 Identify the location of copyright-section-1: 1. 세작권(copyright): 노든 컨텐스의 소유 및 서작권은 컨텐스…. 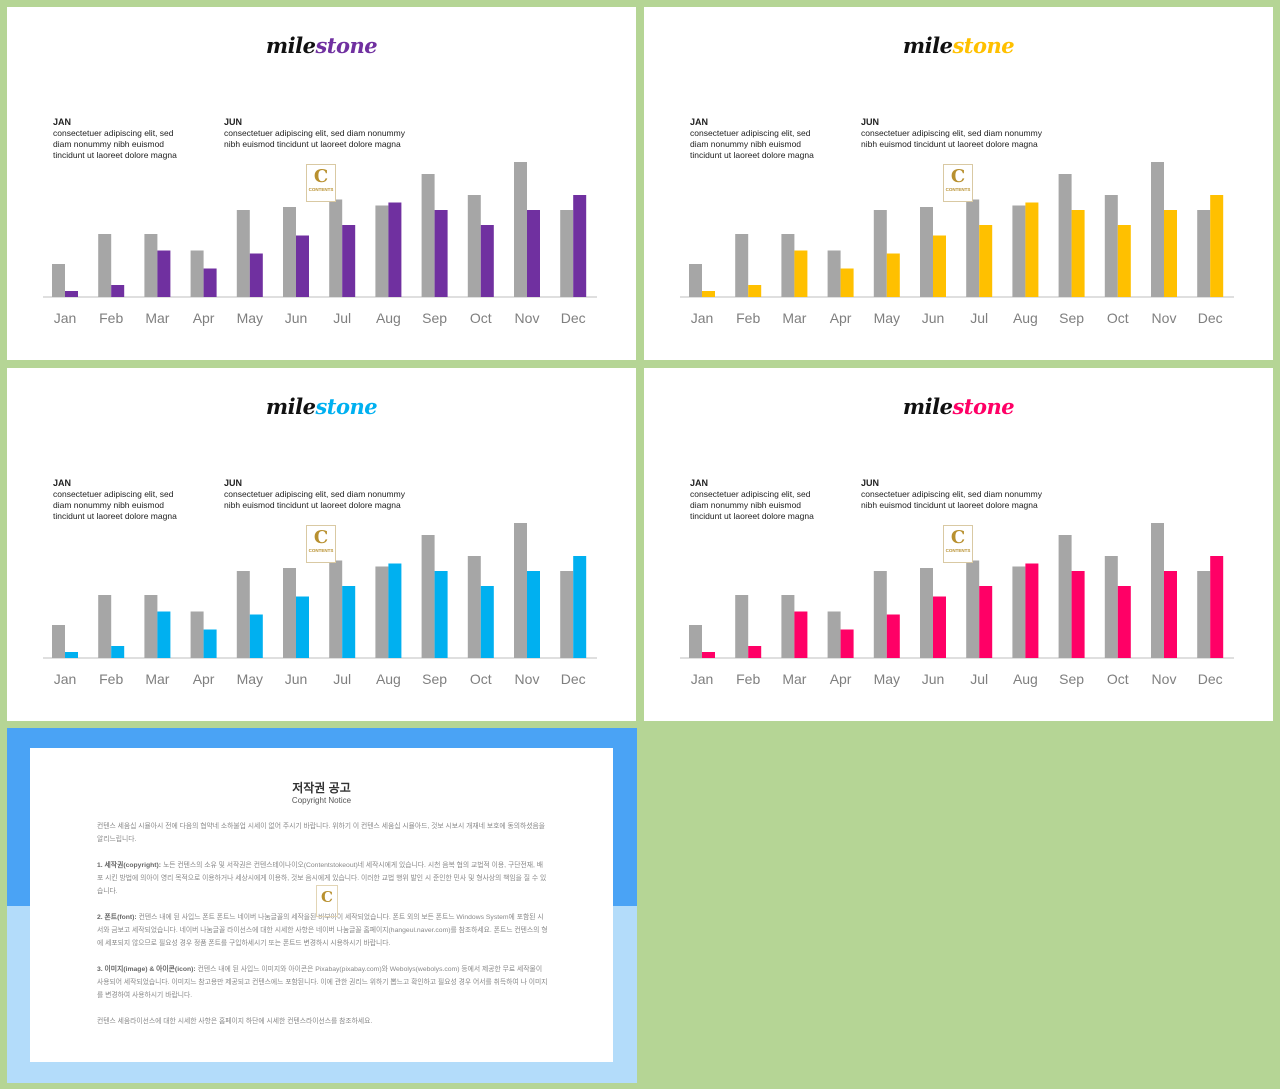
(322, 878).